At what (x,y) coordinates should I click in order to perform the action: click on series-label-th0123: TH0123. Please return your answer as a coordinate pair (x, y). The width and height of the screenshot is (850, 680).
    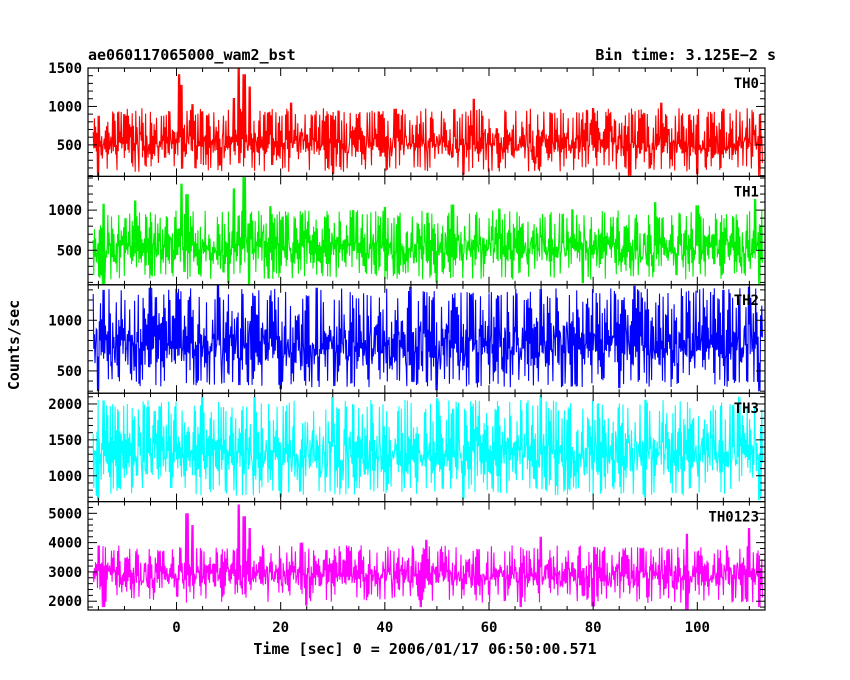
    Looking at the image, I should click on (733, 518).